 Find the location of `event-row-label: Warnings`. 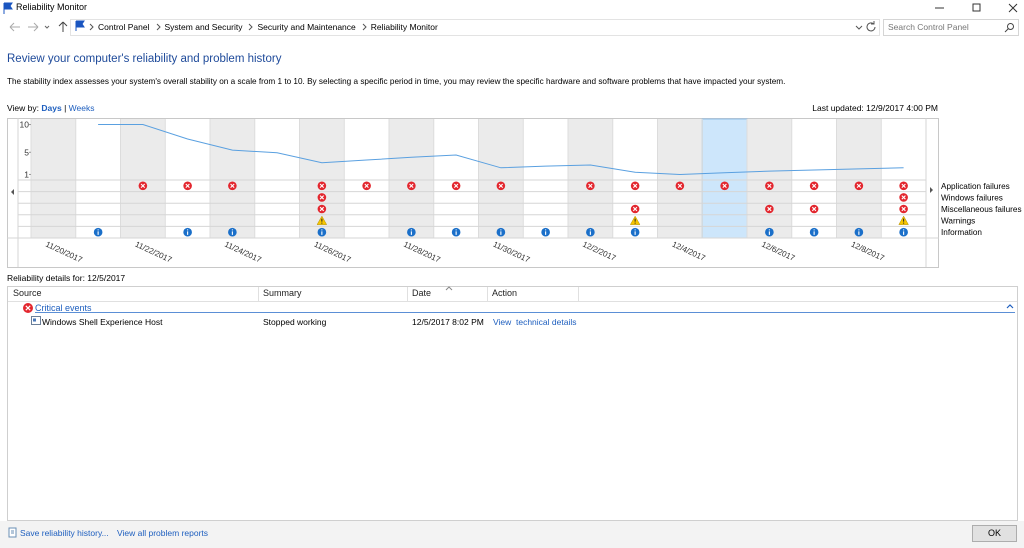

event-row-label: Warnings is located at coordinates (958, 221).